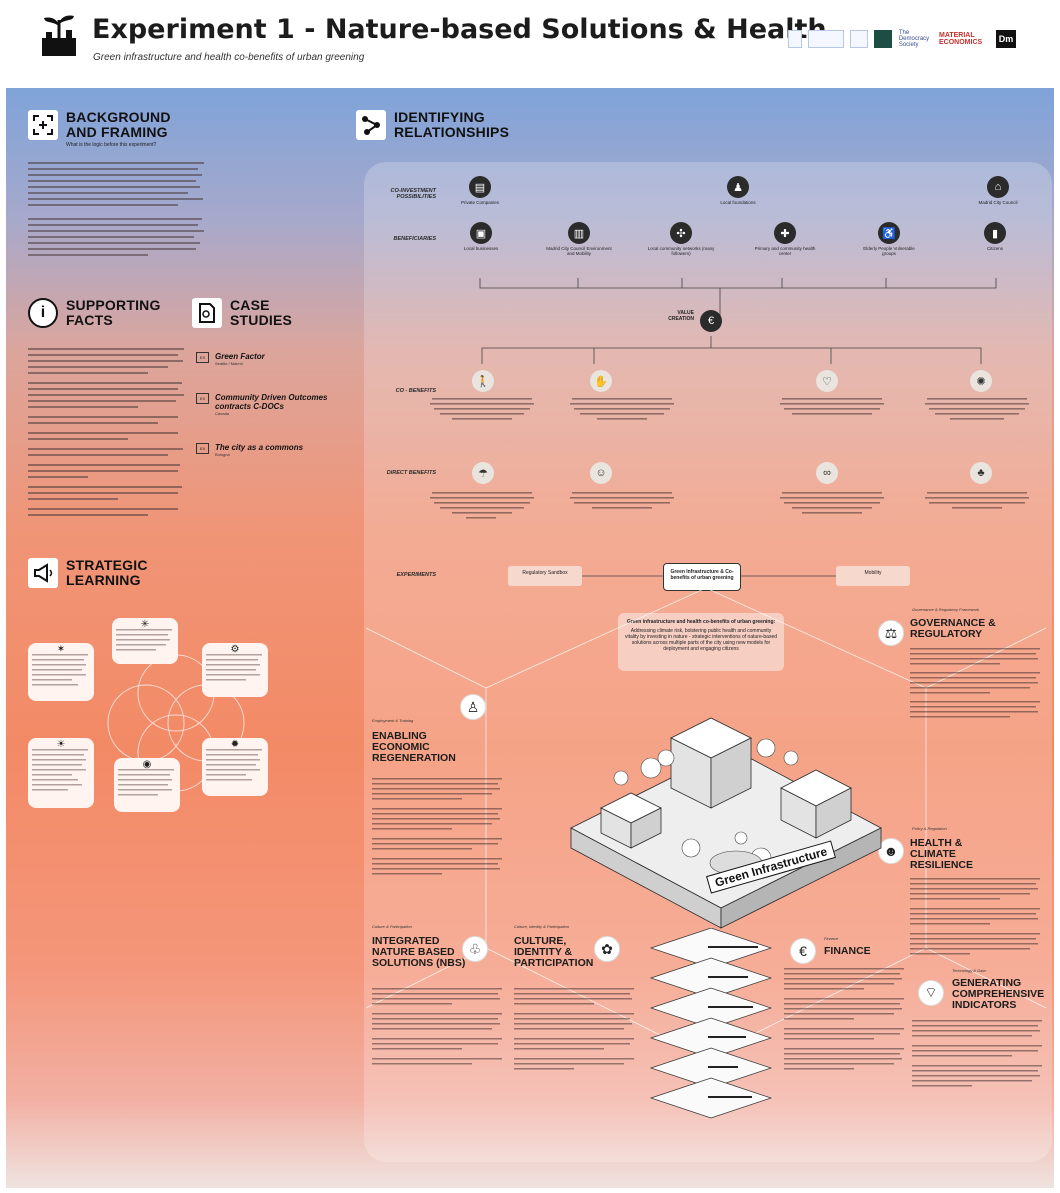 The height and width of the screenshot is (1193, 1060). Describe the element at coordinates (998, 190) in the screenshot. I see `co-investor-node: ⌂ Madrid City Council` at that location.